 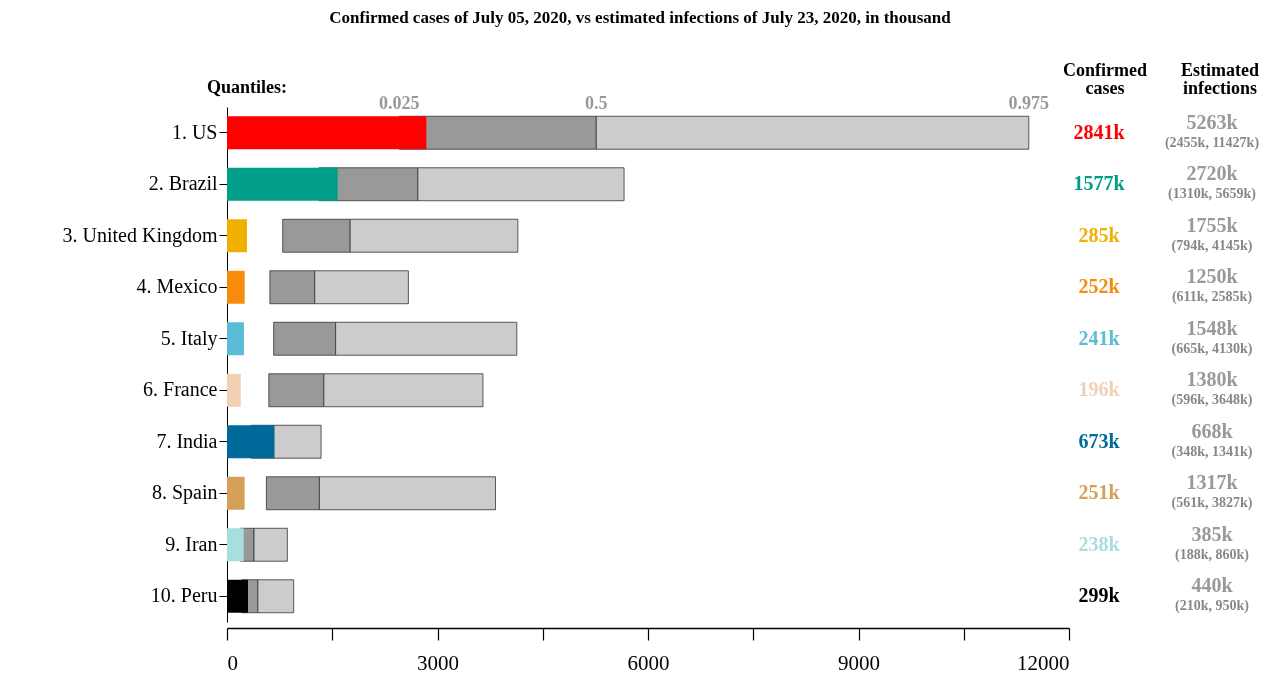 I want to click on data-label: 196k, so click(x=1099, y=389).